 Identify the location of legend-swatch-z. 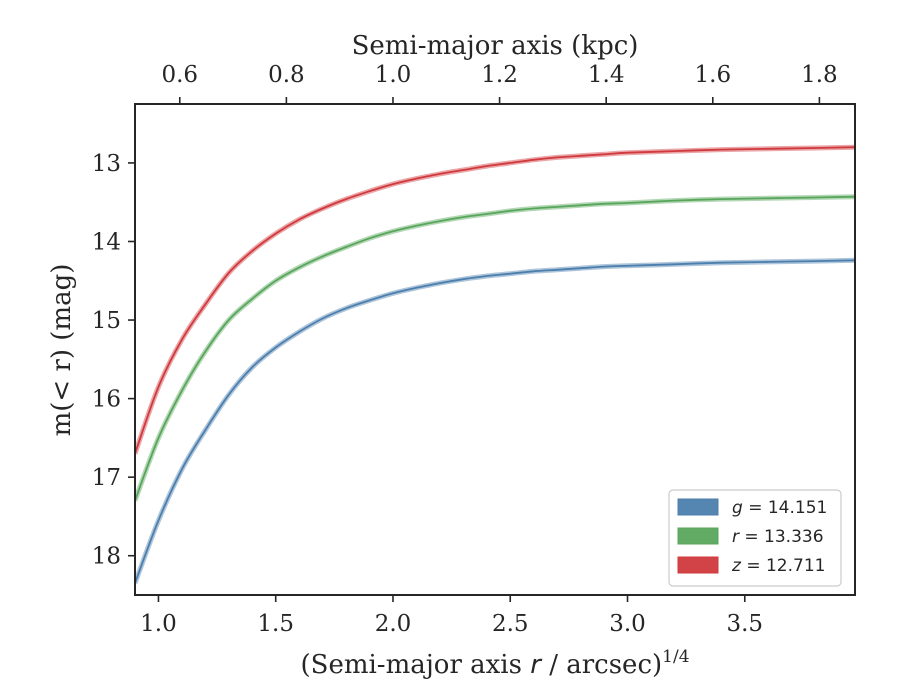
(698, 565).